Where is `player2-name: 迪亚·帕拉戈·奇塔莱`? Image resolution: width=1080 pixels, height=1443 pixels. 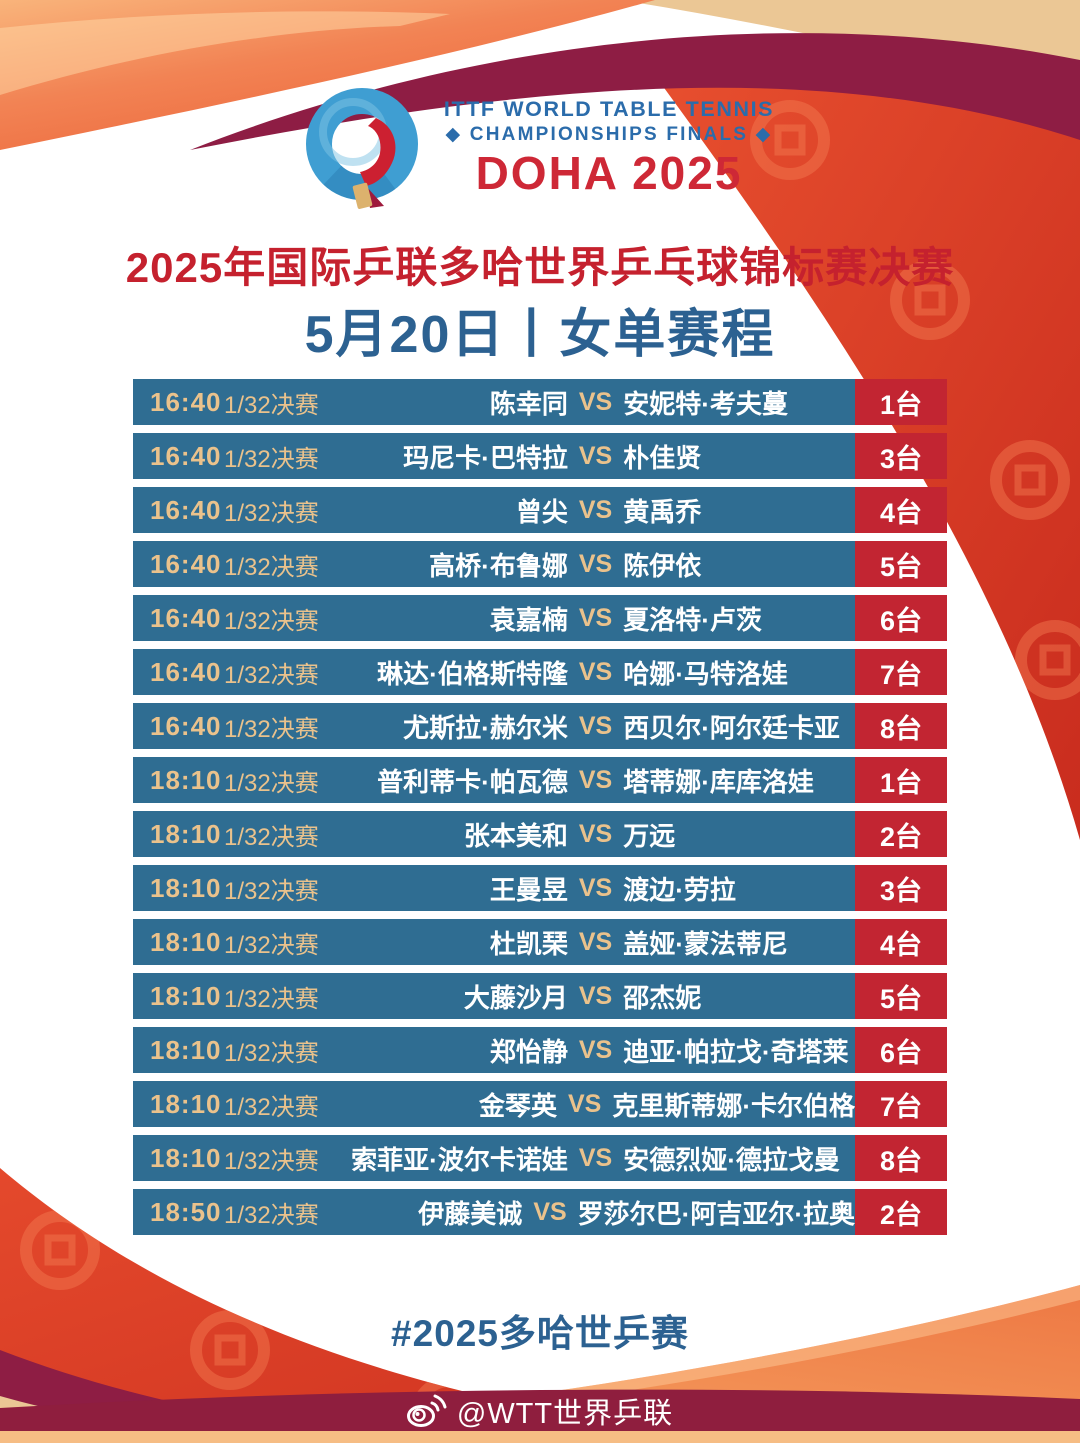 player2-name: 迪亚·帕拉戈·奇塔莱 is located at coordinates (736, 1051).